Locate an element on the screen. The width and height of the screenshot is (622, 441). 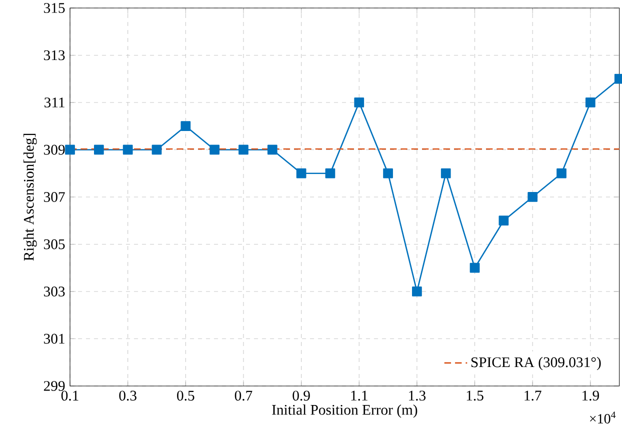
x-tick-label: 1.7 is located at coordinates (533, 395).